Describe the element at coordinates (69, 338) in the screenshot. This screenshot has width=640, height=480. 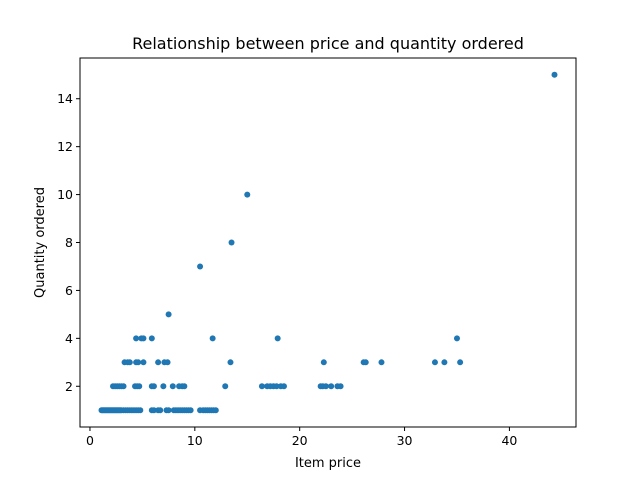
I see `y-tick-label: 4` at that location.